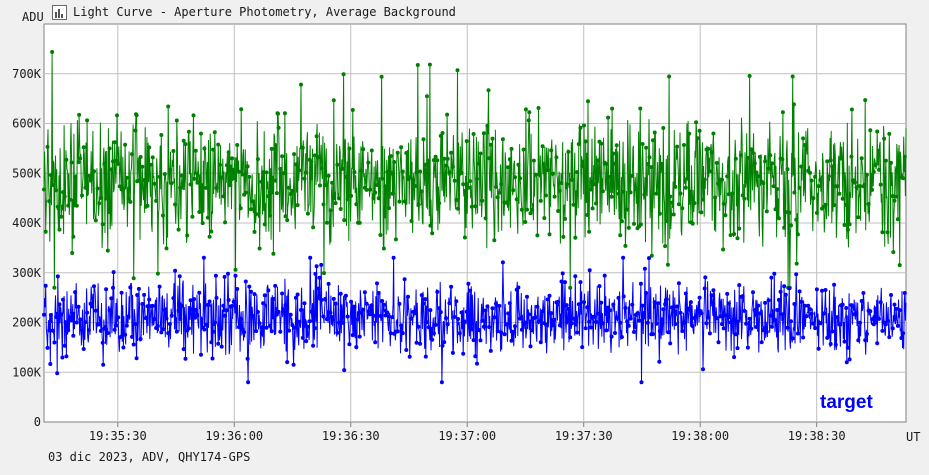 The height and width of the screenshot is (475, 929). I want to click on light-curve-icon, so click(59, 12).